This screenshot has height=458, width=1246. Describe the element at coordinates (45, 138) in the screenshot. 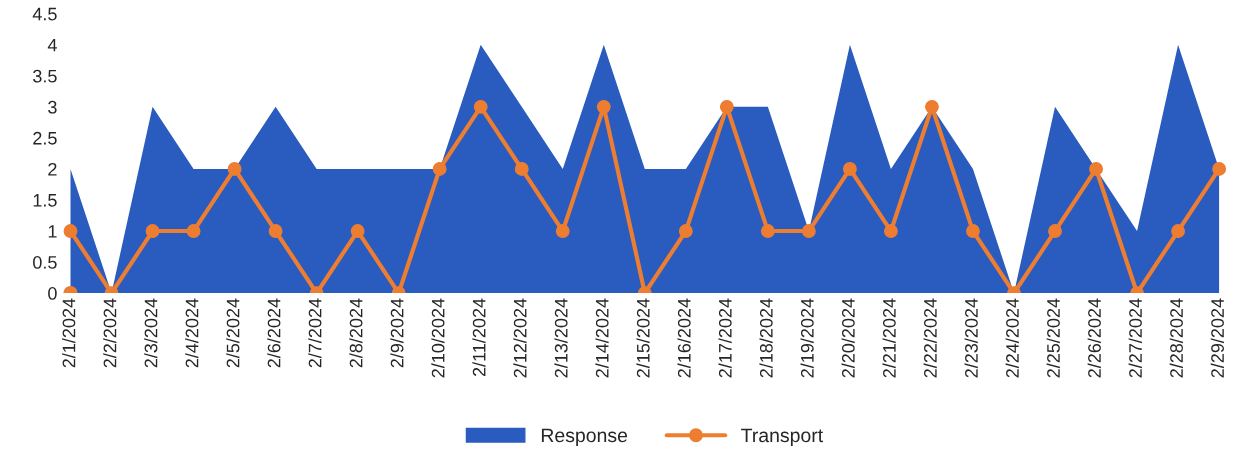

I see `y-tick-label: 2.5` at that location.